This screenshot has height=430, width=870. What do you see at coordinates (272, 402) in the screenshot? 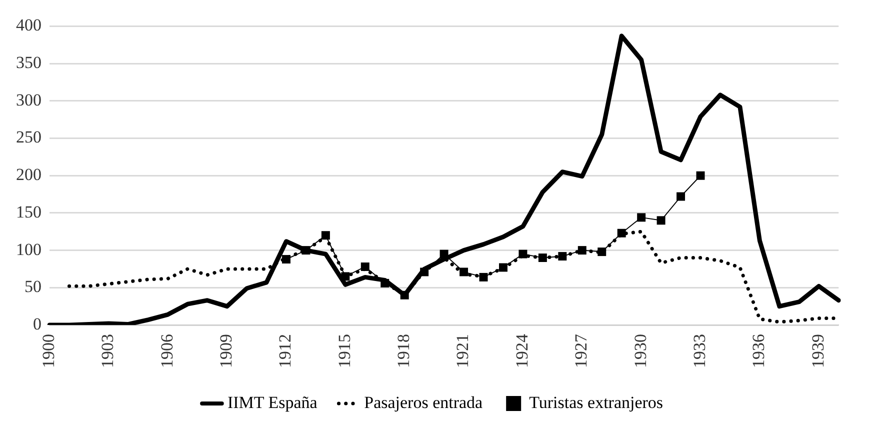
I see `legend-label: IIMT España` at bounding box center [272, 402].